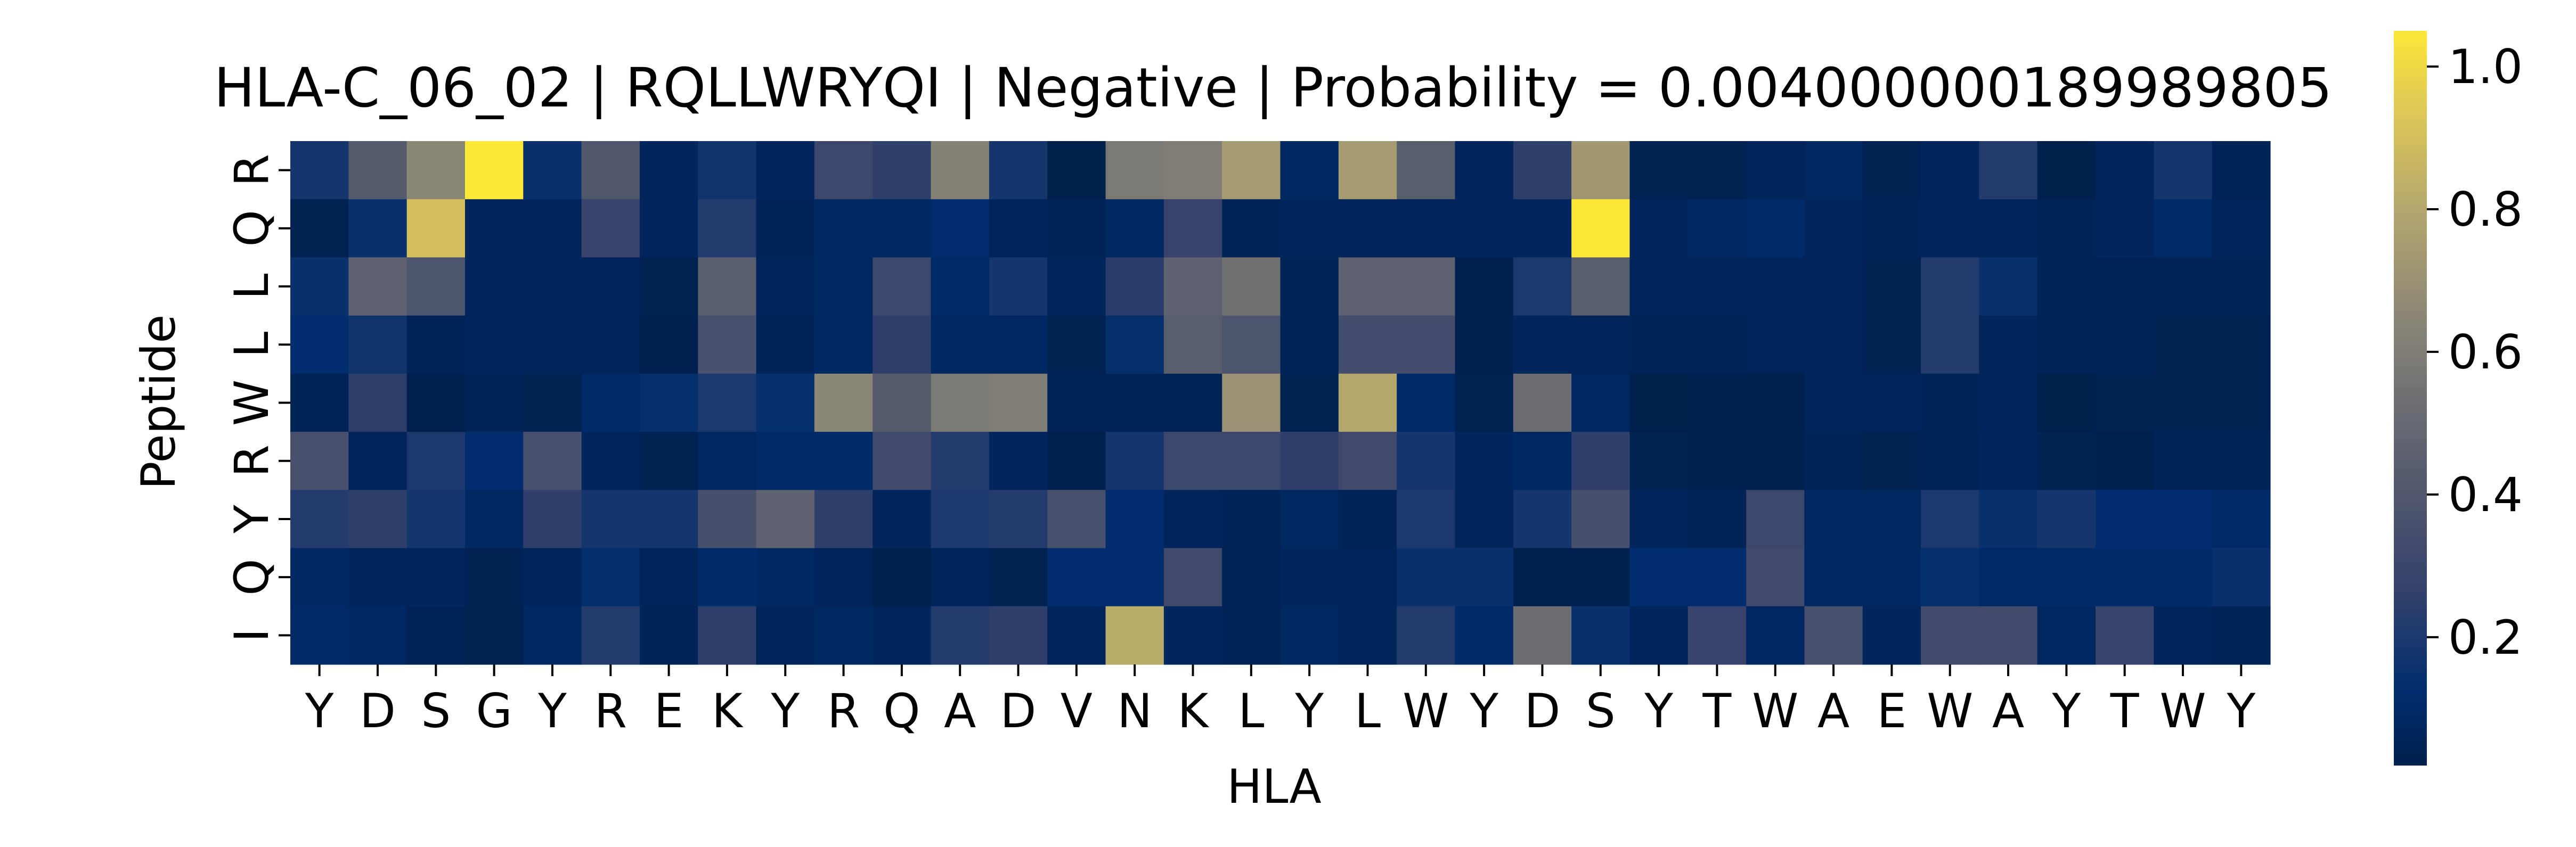 Image resolution: width=2576 pixels, height=847 pixels. I want to click on colorbar, so click(2411, 399).